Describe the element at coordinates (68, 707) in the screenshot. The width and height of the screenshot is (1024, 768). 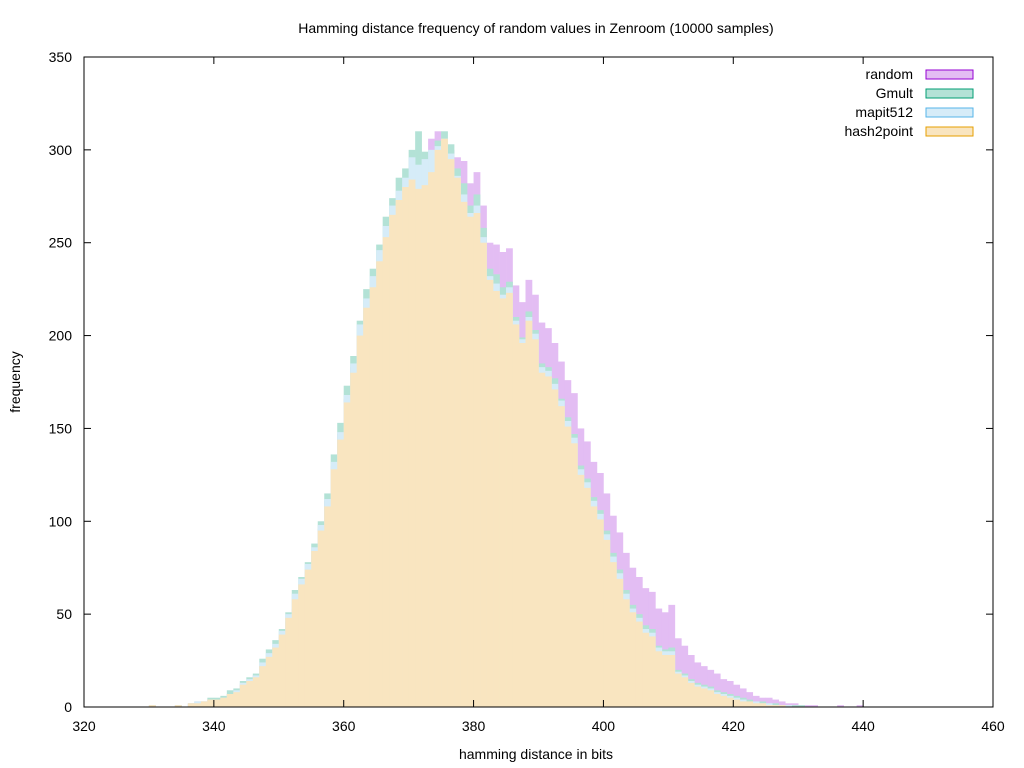
I see `y-tick-label: 0` at that location.